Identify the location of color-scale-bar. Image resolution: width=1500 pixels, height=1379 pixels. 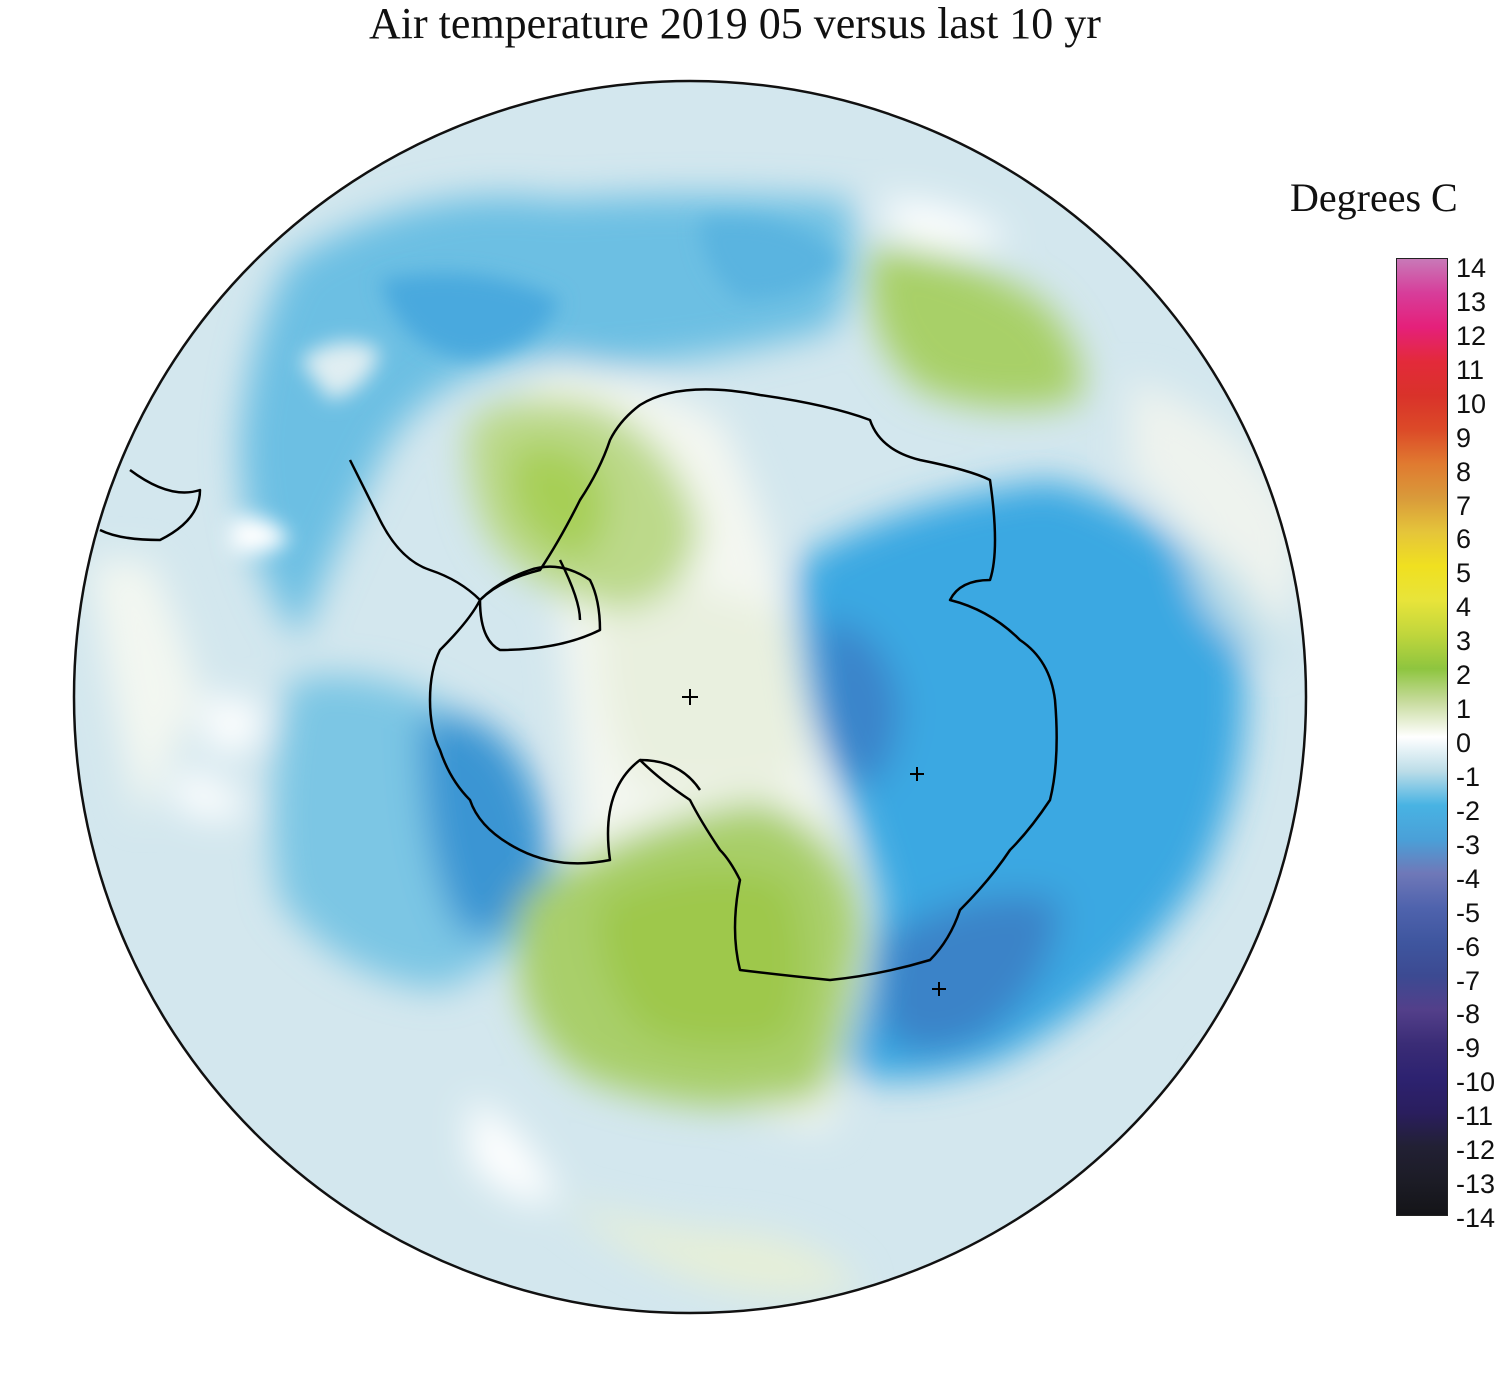
(1422, 737).